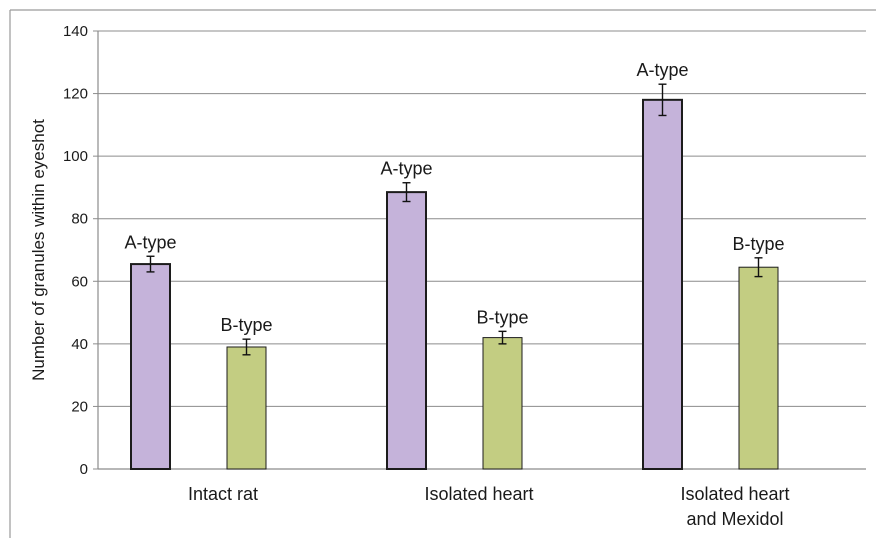 The width and height of the screenshot is (876, 538). What do you see at coordinates (734, 519) in the screenshot?
I see `x-category-label: and Mexidol` at bounding box center [734, 519].